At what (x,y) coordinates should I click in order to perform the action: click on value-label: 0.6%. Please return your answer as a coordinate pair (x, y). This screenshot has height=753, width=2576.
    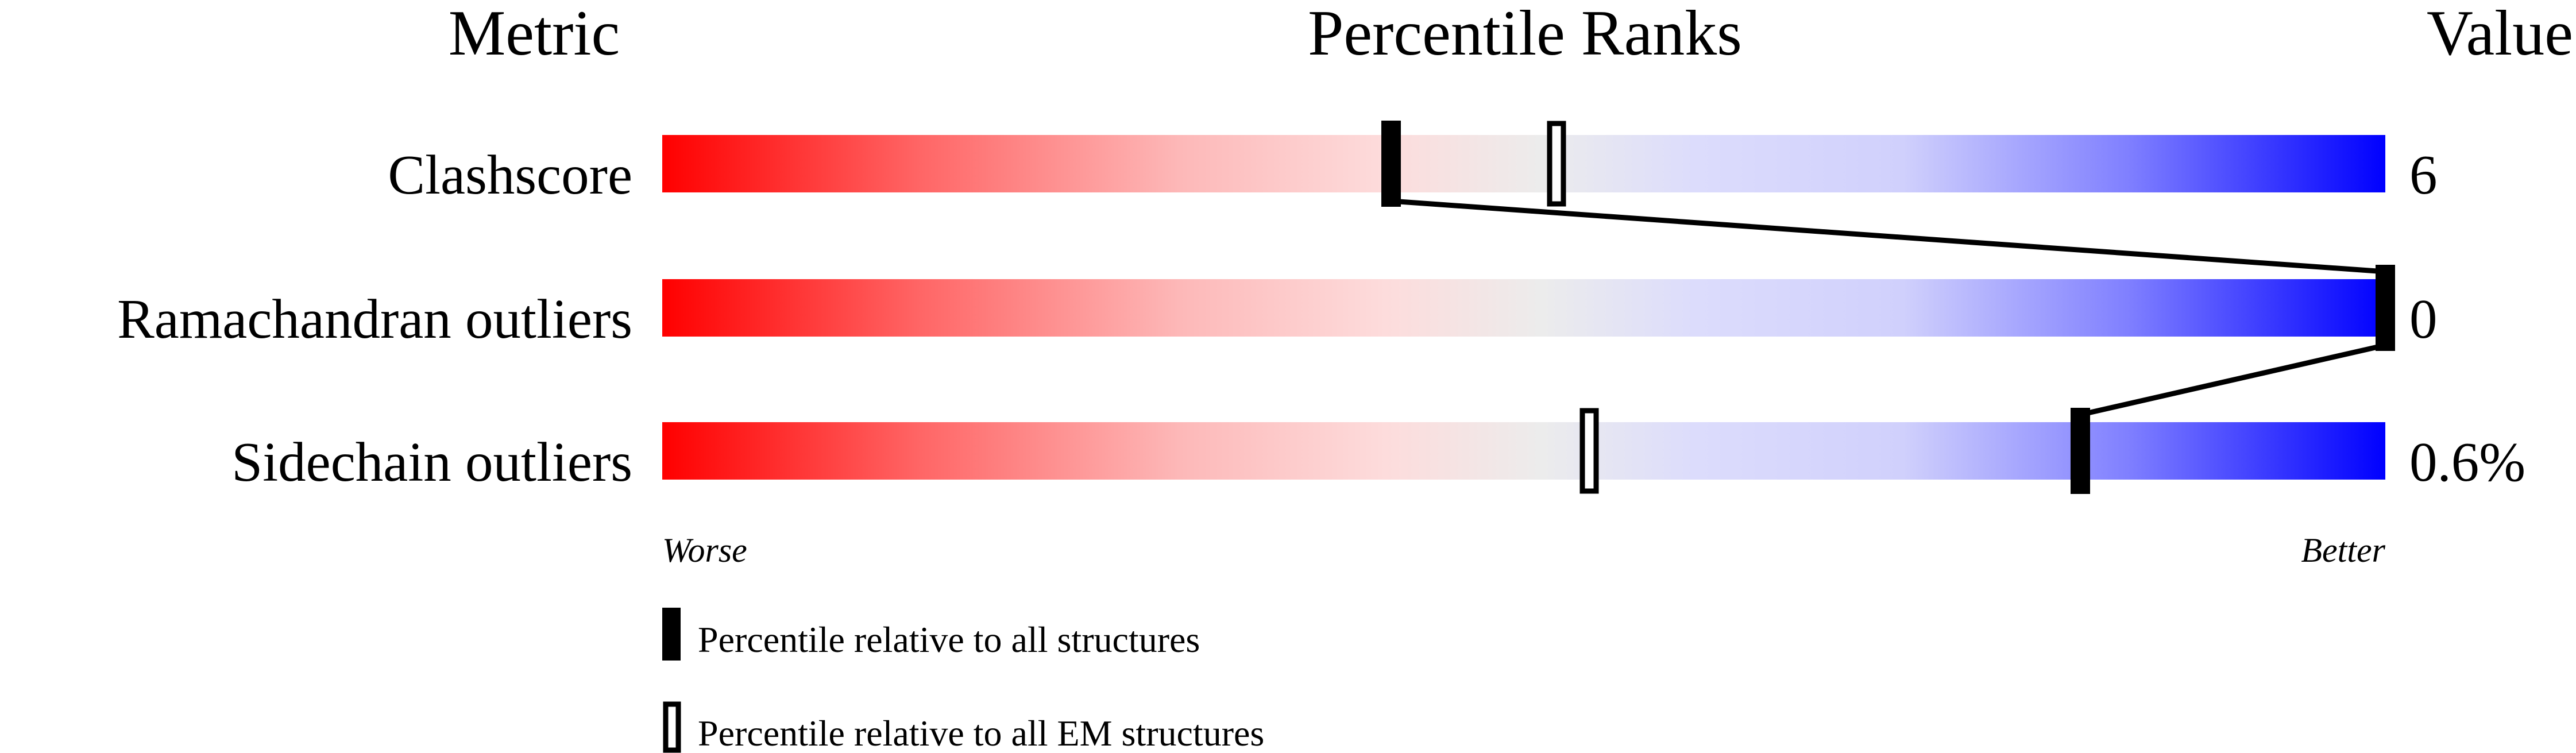
    Looking at the image, I should click on (2467, 462).